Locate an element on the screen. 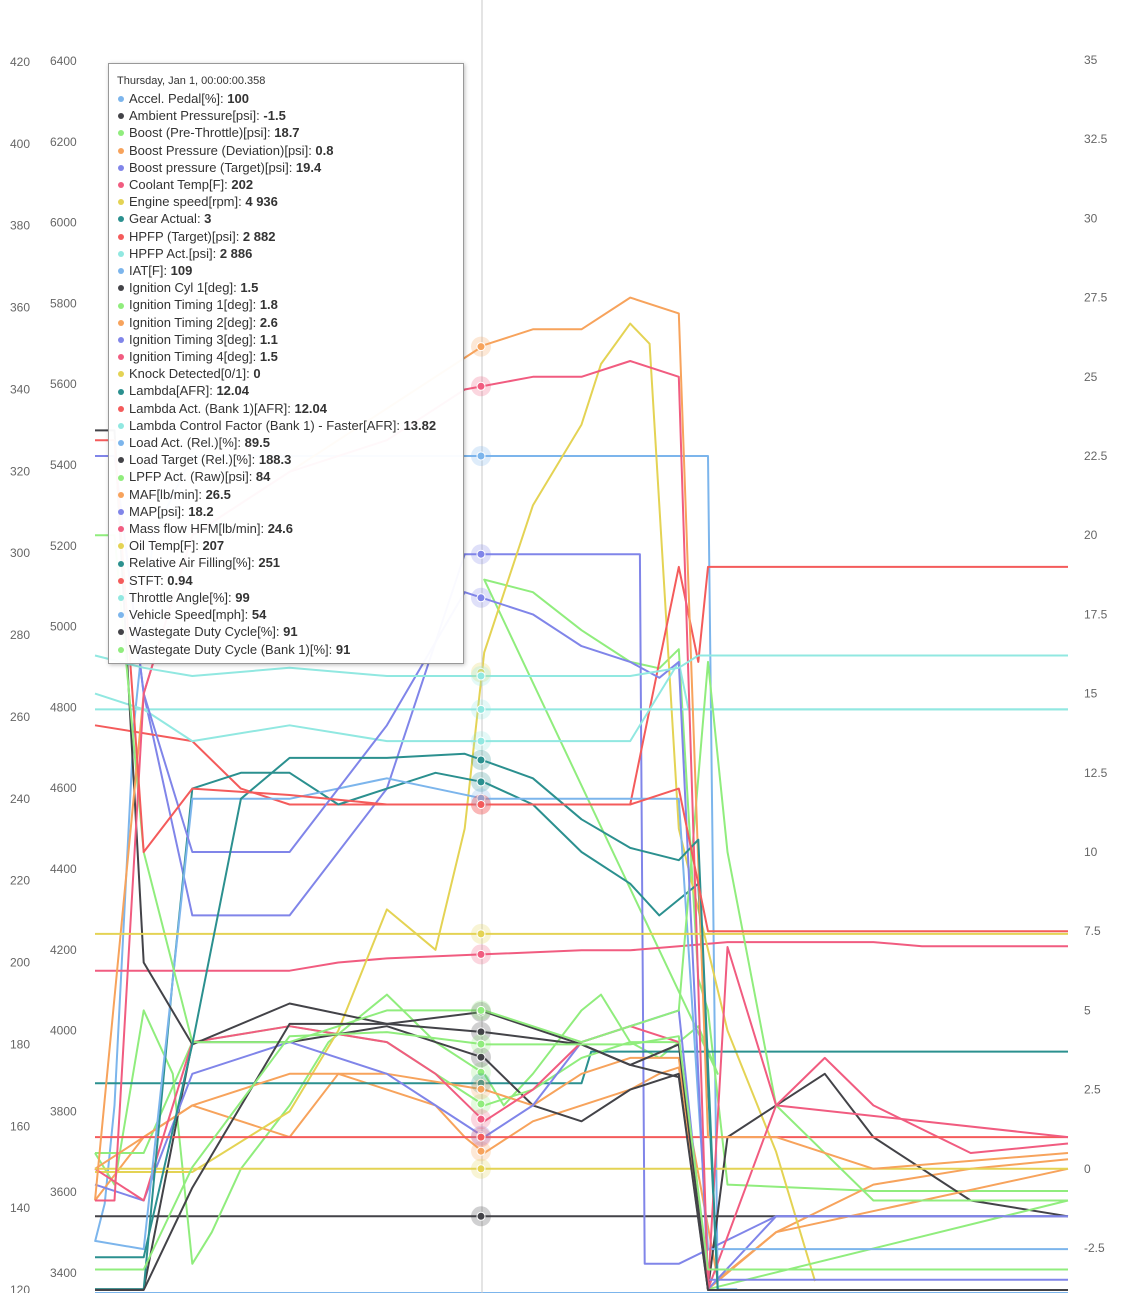  left-outer-tick-label: 280 is located at coordinates (20, 635).